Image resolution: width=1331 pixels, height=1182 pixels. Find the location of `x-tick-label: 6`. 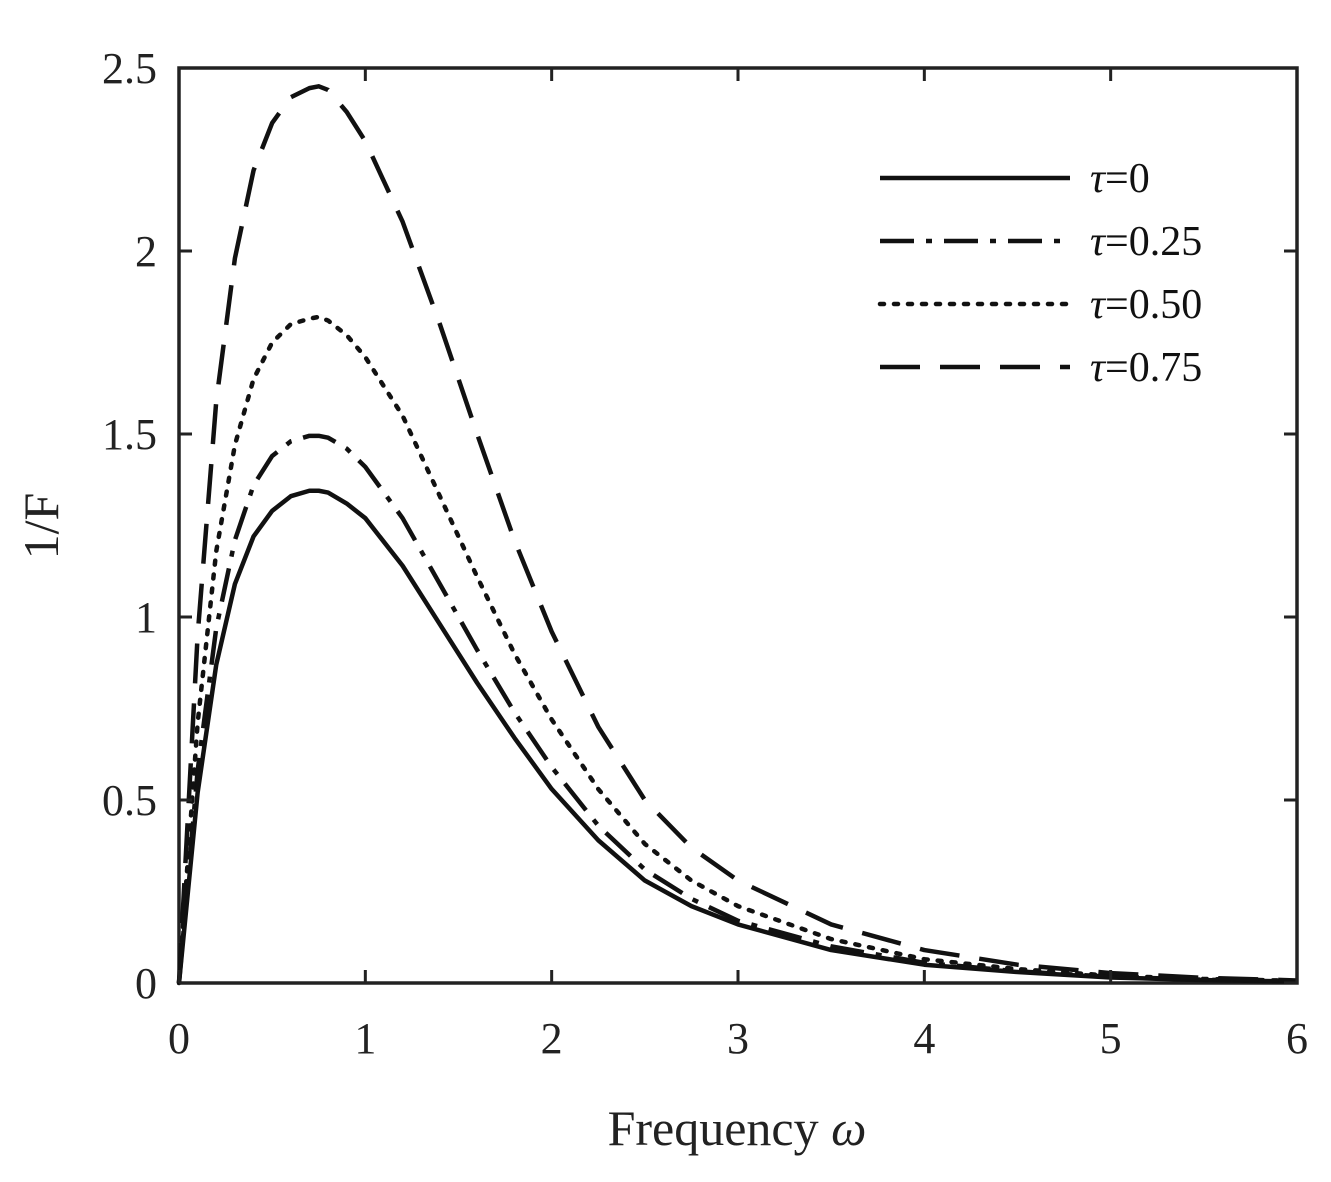

x-tick-label: 6 is located at coordinates (1297, 1038).